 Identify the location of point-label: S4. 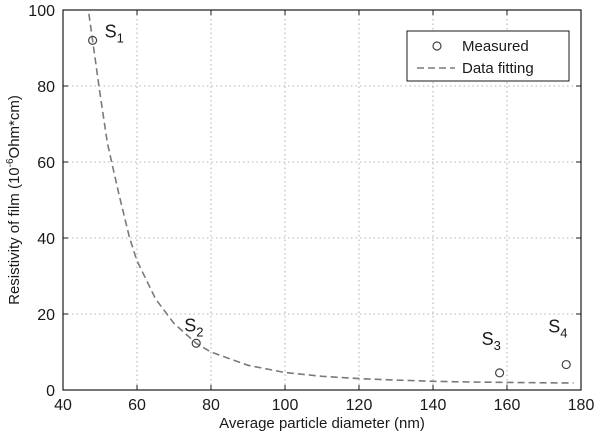
(557, 329).